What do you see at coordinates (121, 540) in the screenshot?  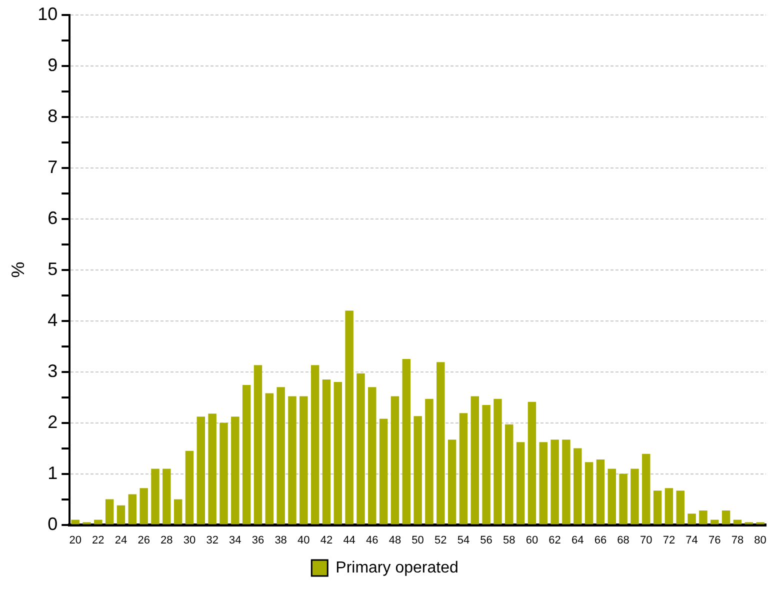 I see `x-tick-label: 24` at bounding box center [121, 540].